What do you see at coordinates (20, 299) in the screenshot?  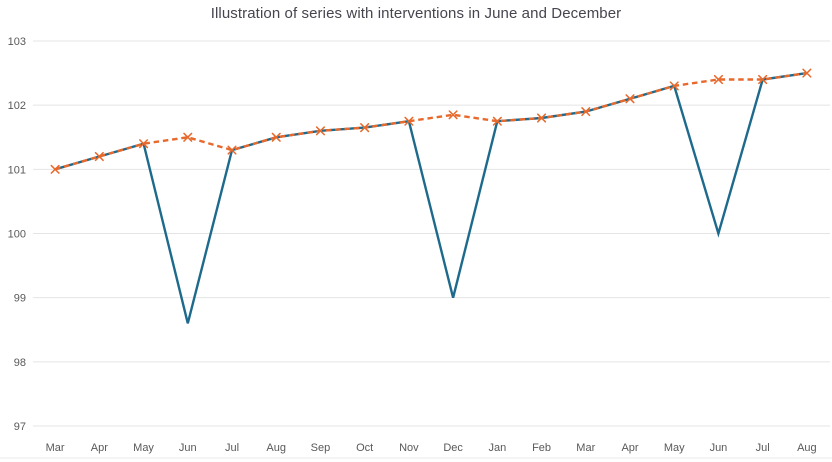 I see `y-tick-label: 99` at bounding box center [20, 299].